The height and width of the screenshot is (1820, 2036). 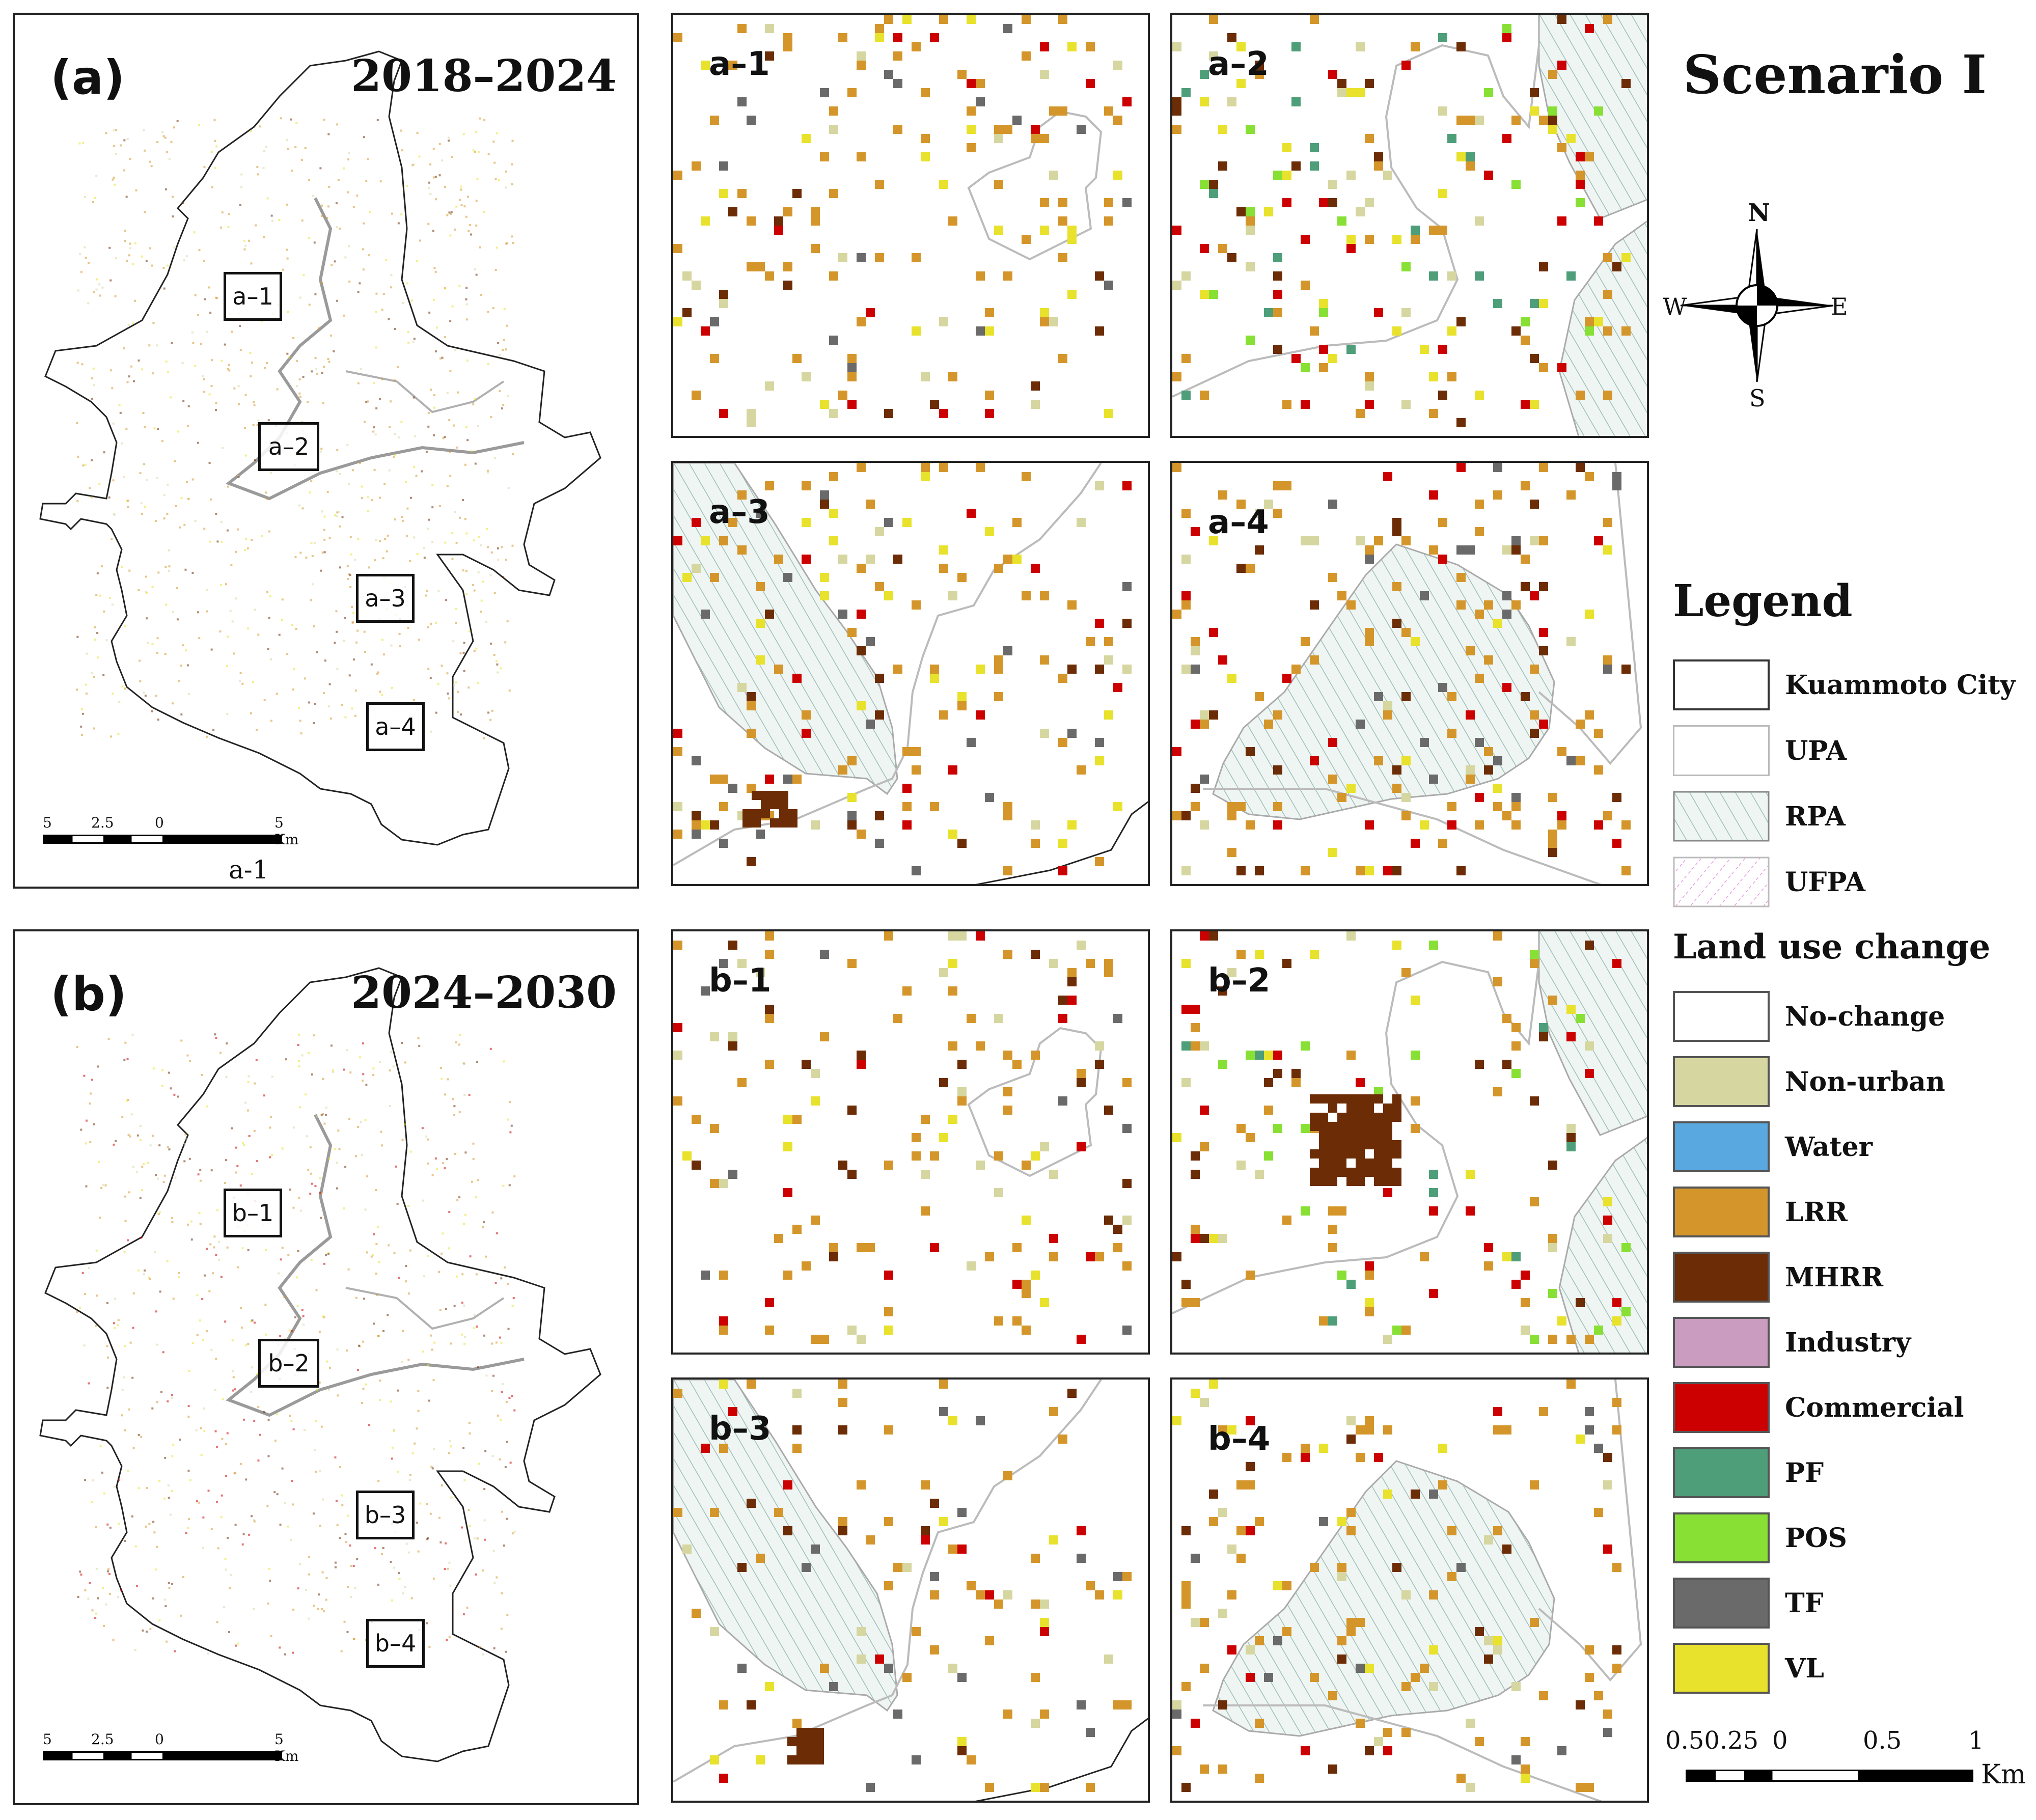 What do you see at coordinates (253, 1213) in the screenshot?
I see `inset-box-b1: b–1` at bounding box center [253, 1213].